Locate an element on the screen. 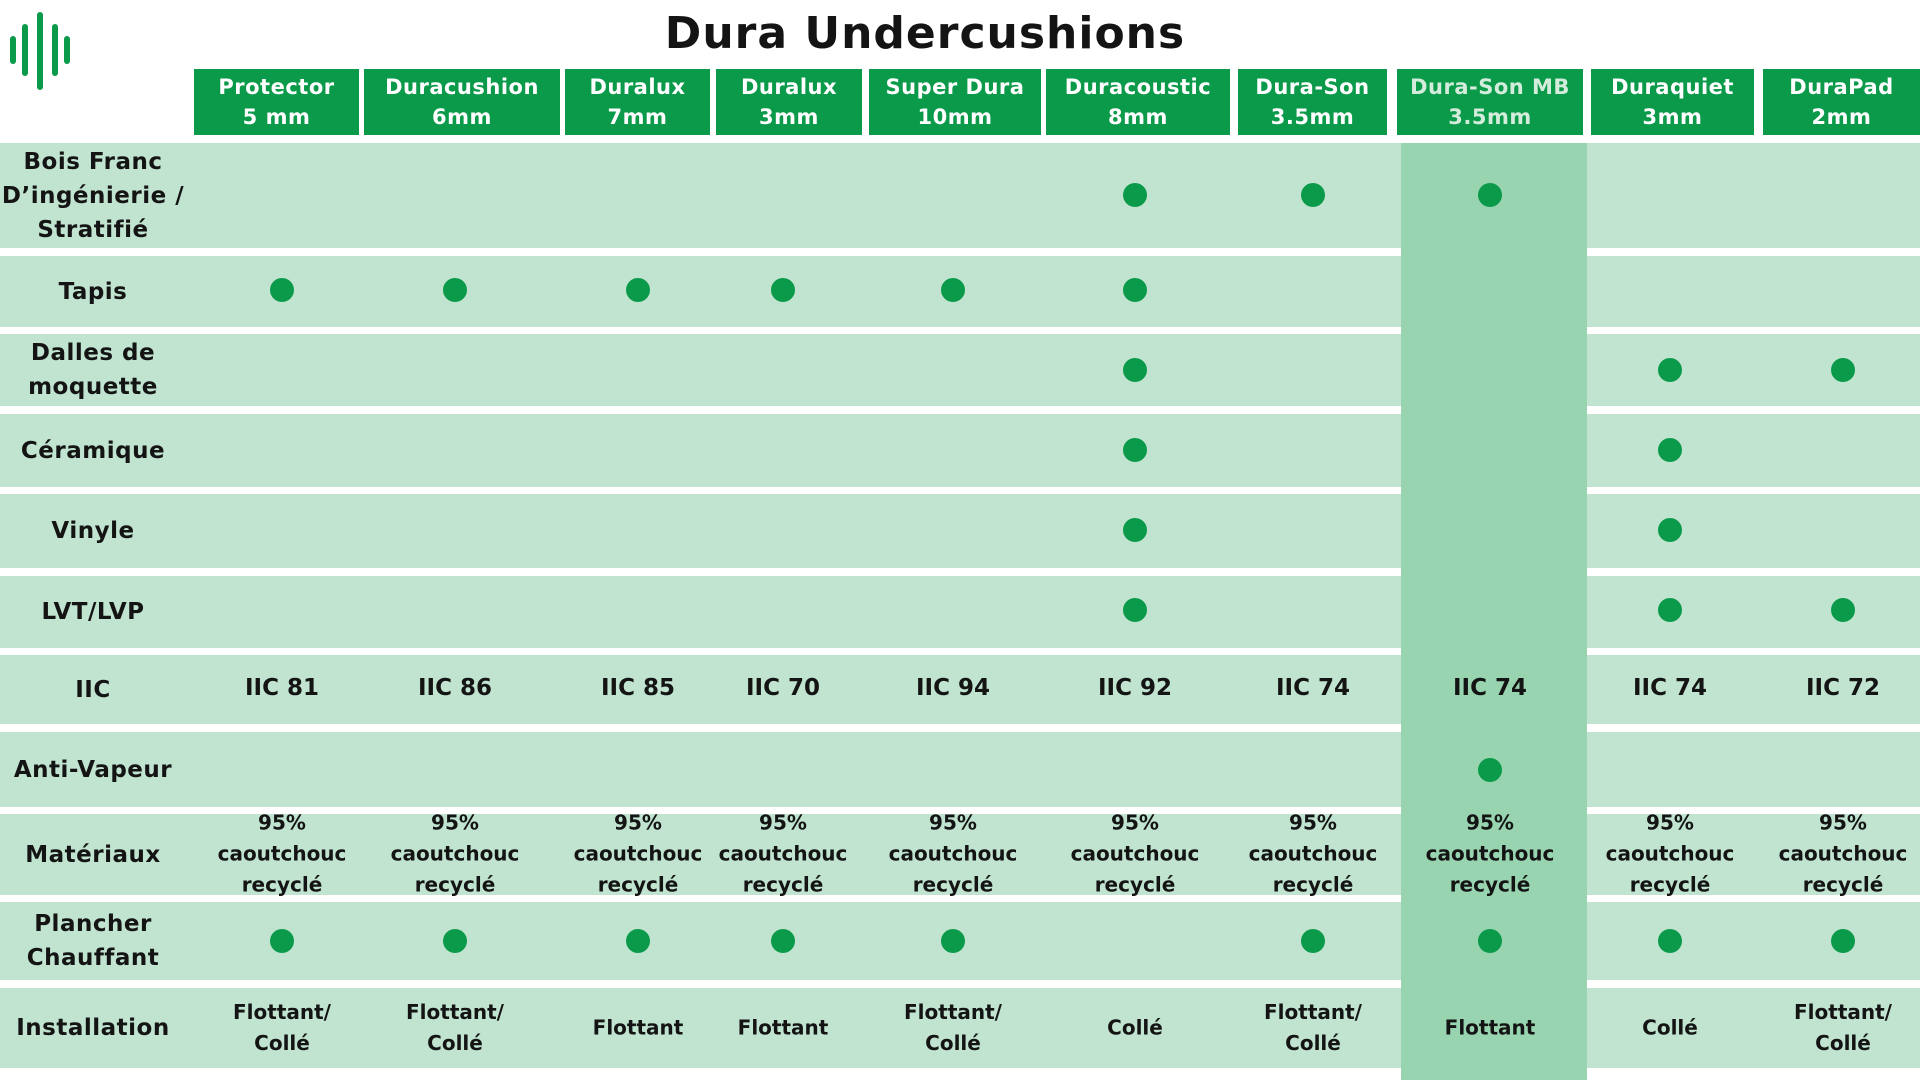 The height and width of the screenshot is (1080, 1920). row-label-line: moquette is located at coordinates (93, 387).